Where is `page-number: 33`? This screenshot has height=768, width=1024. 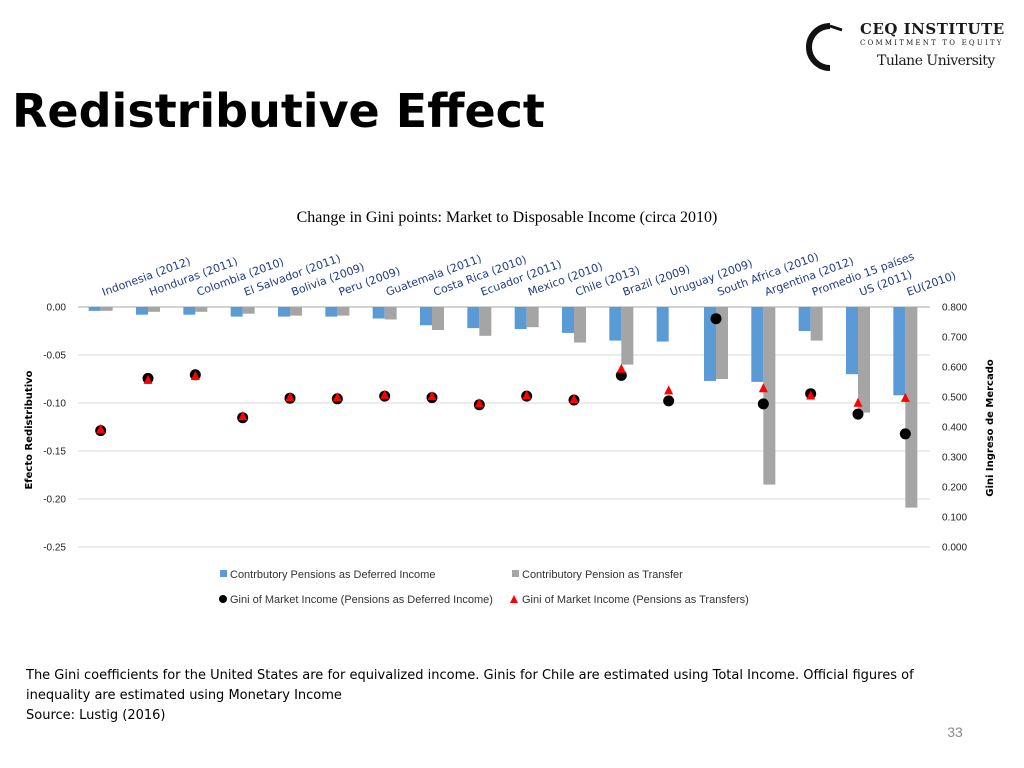
page-number: 33 is located at coordinates (955, 732).